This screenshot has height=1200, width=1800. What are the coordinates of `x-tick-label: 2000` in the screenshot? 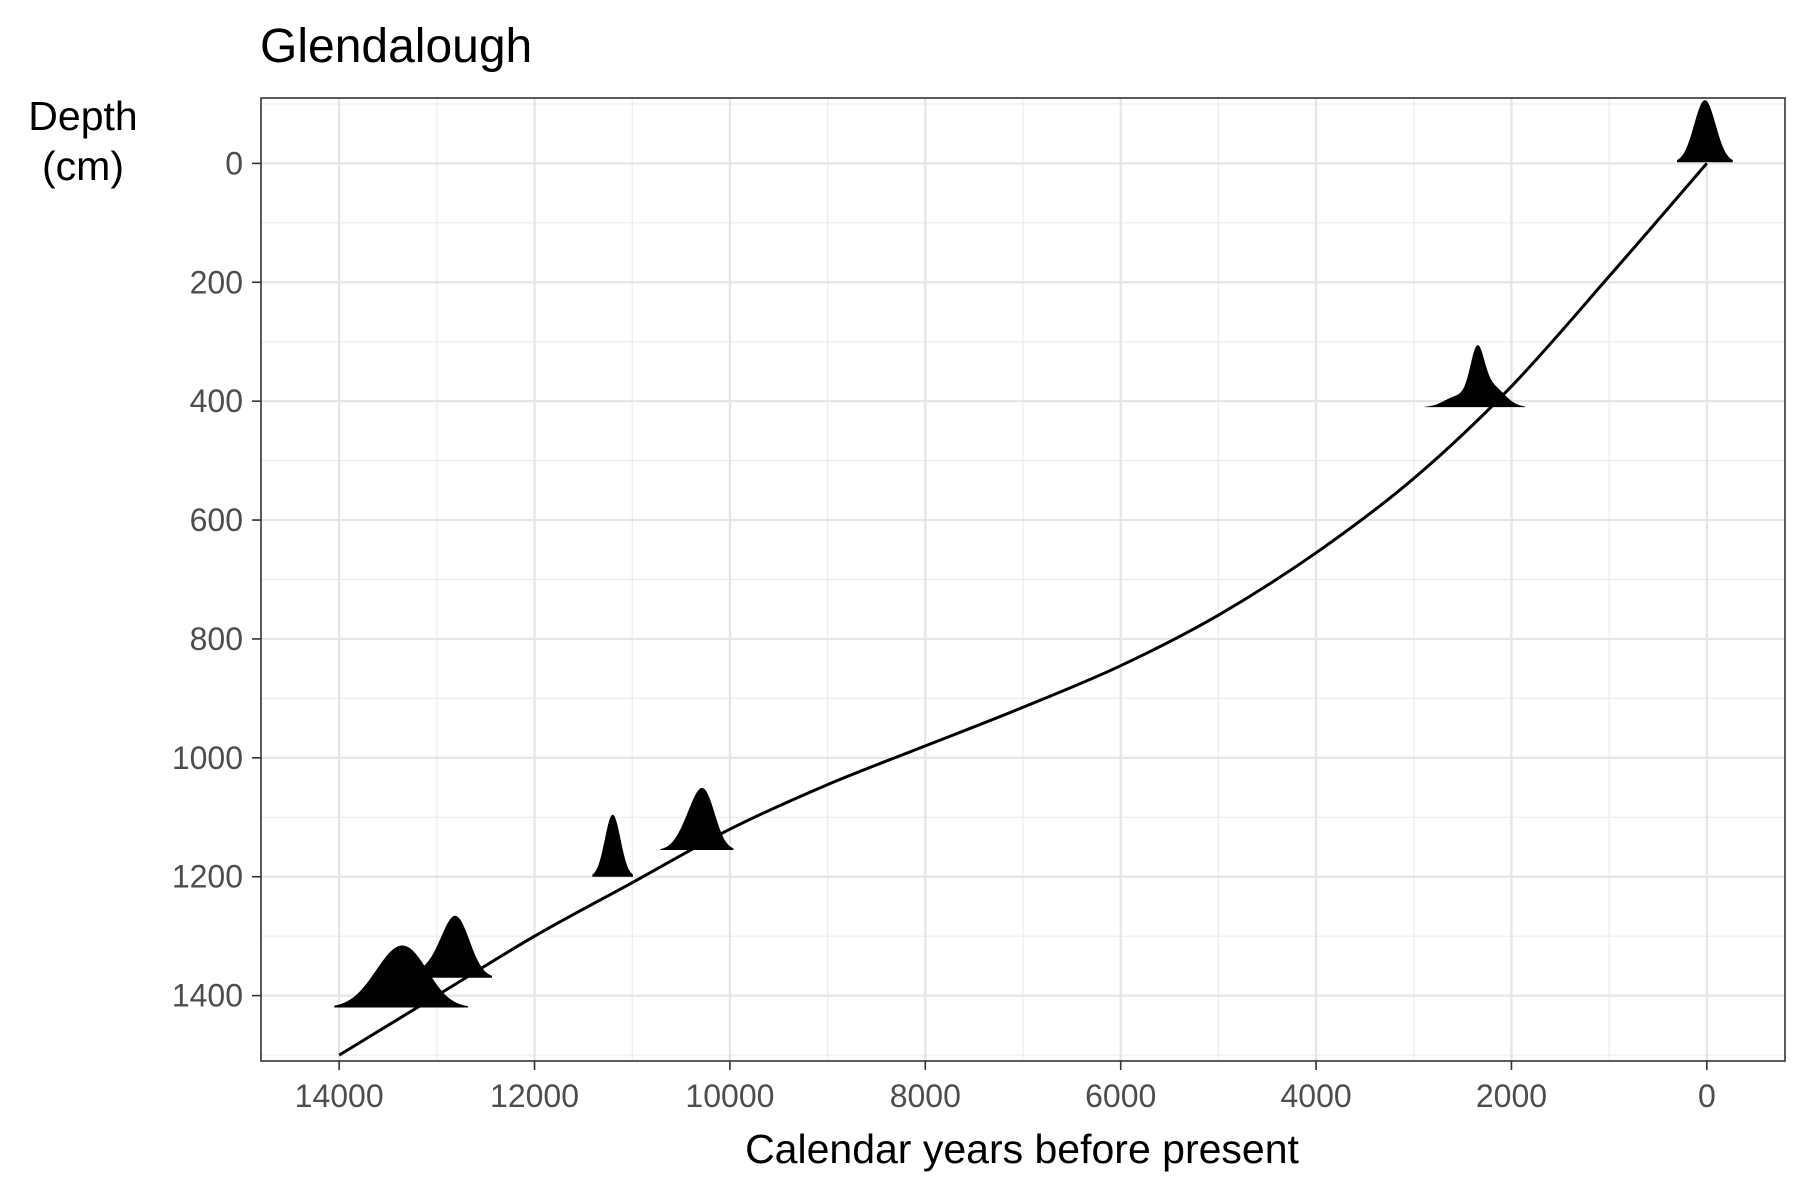 It's located at (1511, 1096).